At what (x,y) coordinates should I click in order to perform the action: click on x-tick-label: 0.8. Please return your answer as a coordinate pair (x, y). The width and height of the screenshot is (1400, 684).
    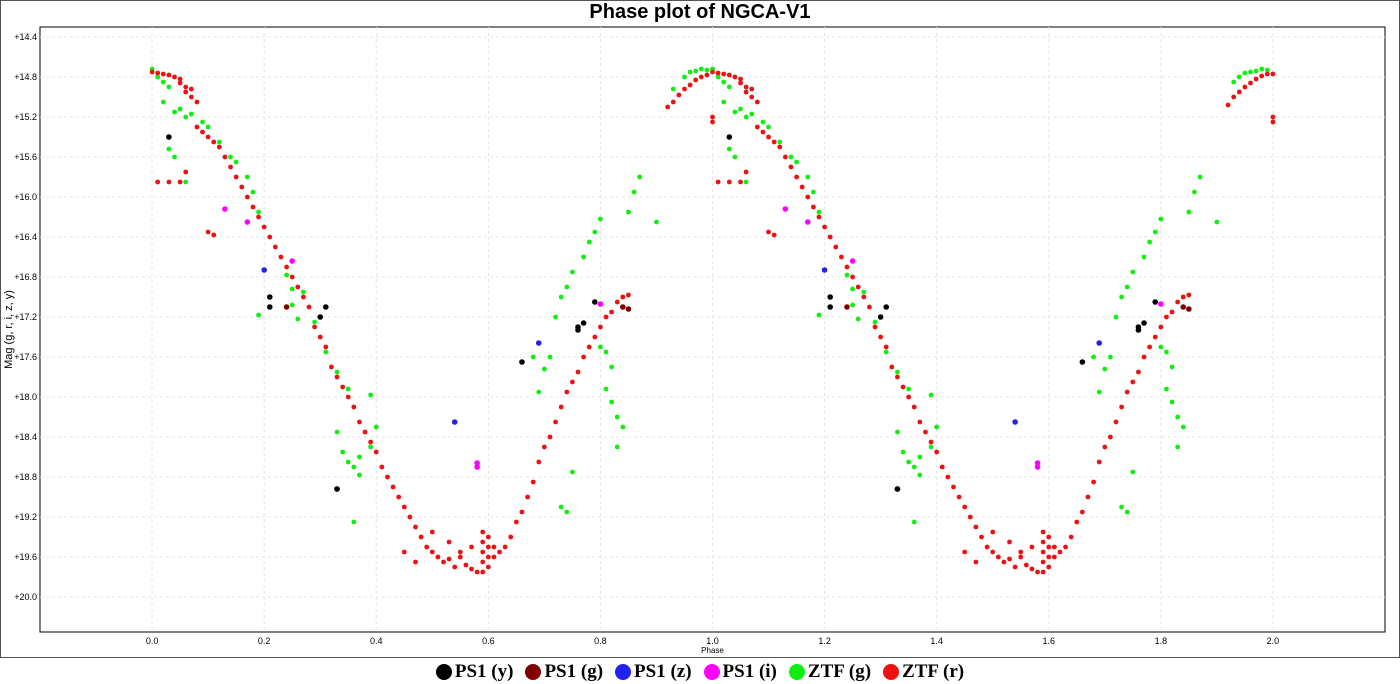
    Looking at the image, I should click on (600, 641).